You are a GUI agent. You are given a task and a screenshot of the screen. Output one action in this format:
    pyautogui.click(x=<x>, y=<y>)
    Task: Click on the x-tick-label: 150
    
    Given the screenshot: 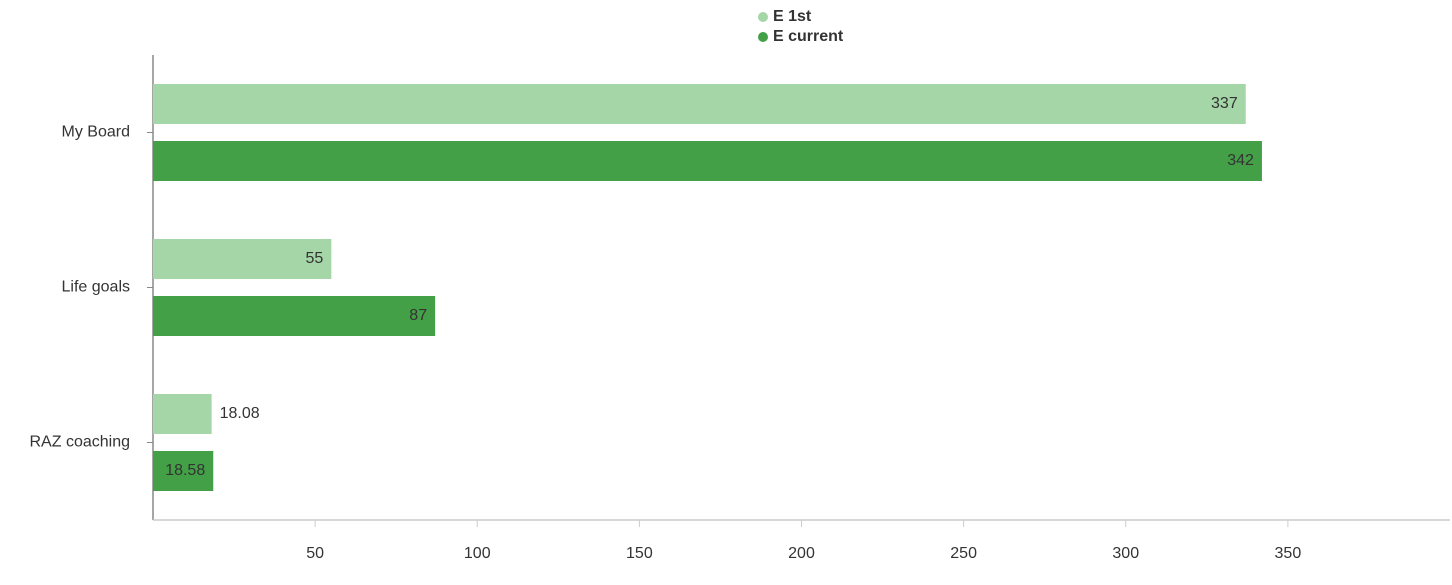 What is the action you would take?
    pyautogui.click(x=639, y=553)
    